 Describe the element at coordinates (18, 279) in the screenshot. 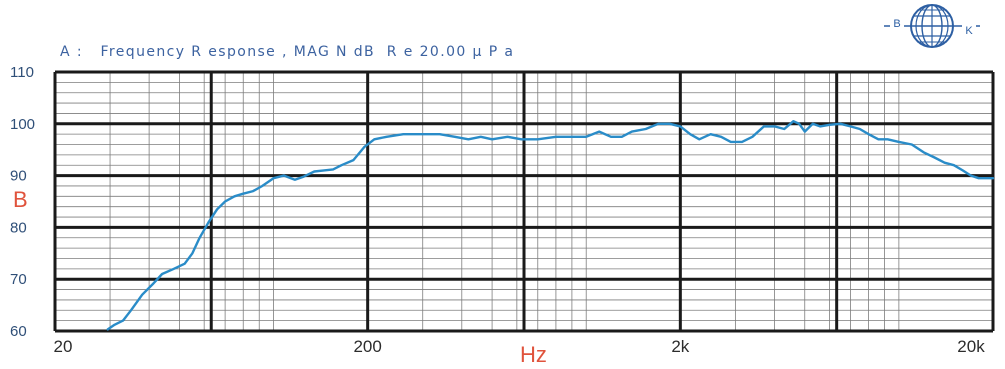

I see `y-tick-label: 70` at that location.